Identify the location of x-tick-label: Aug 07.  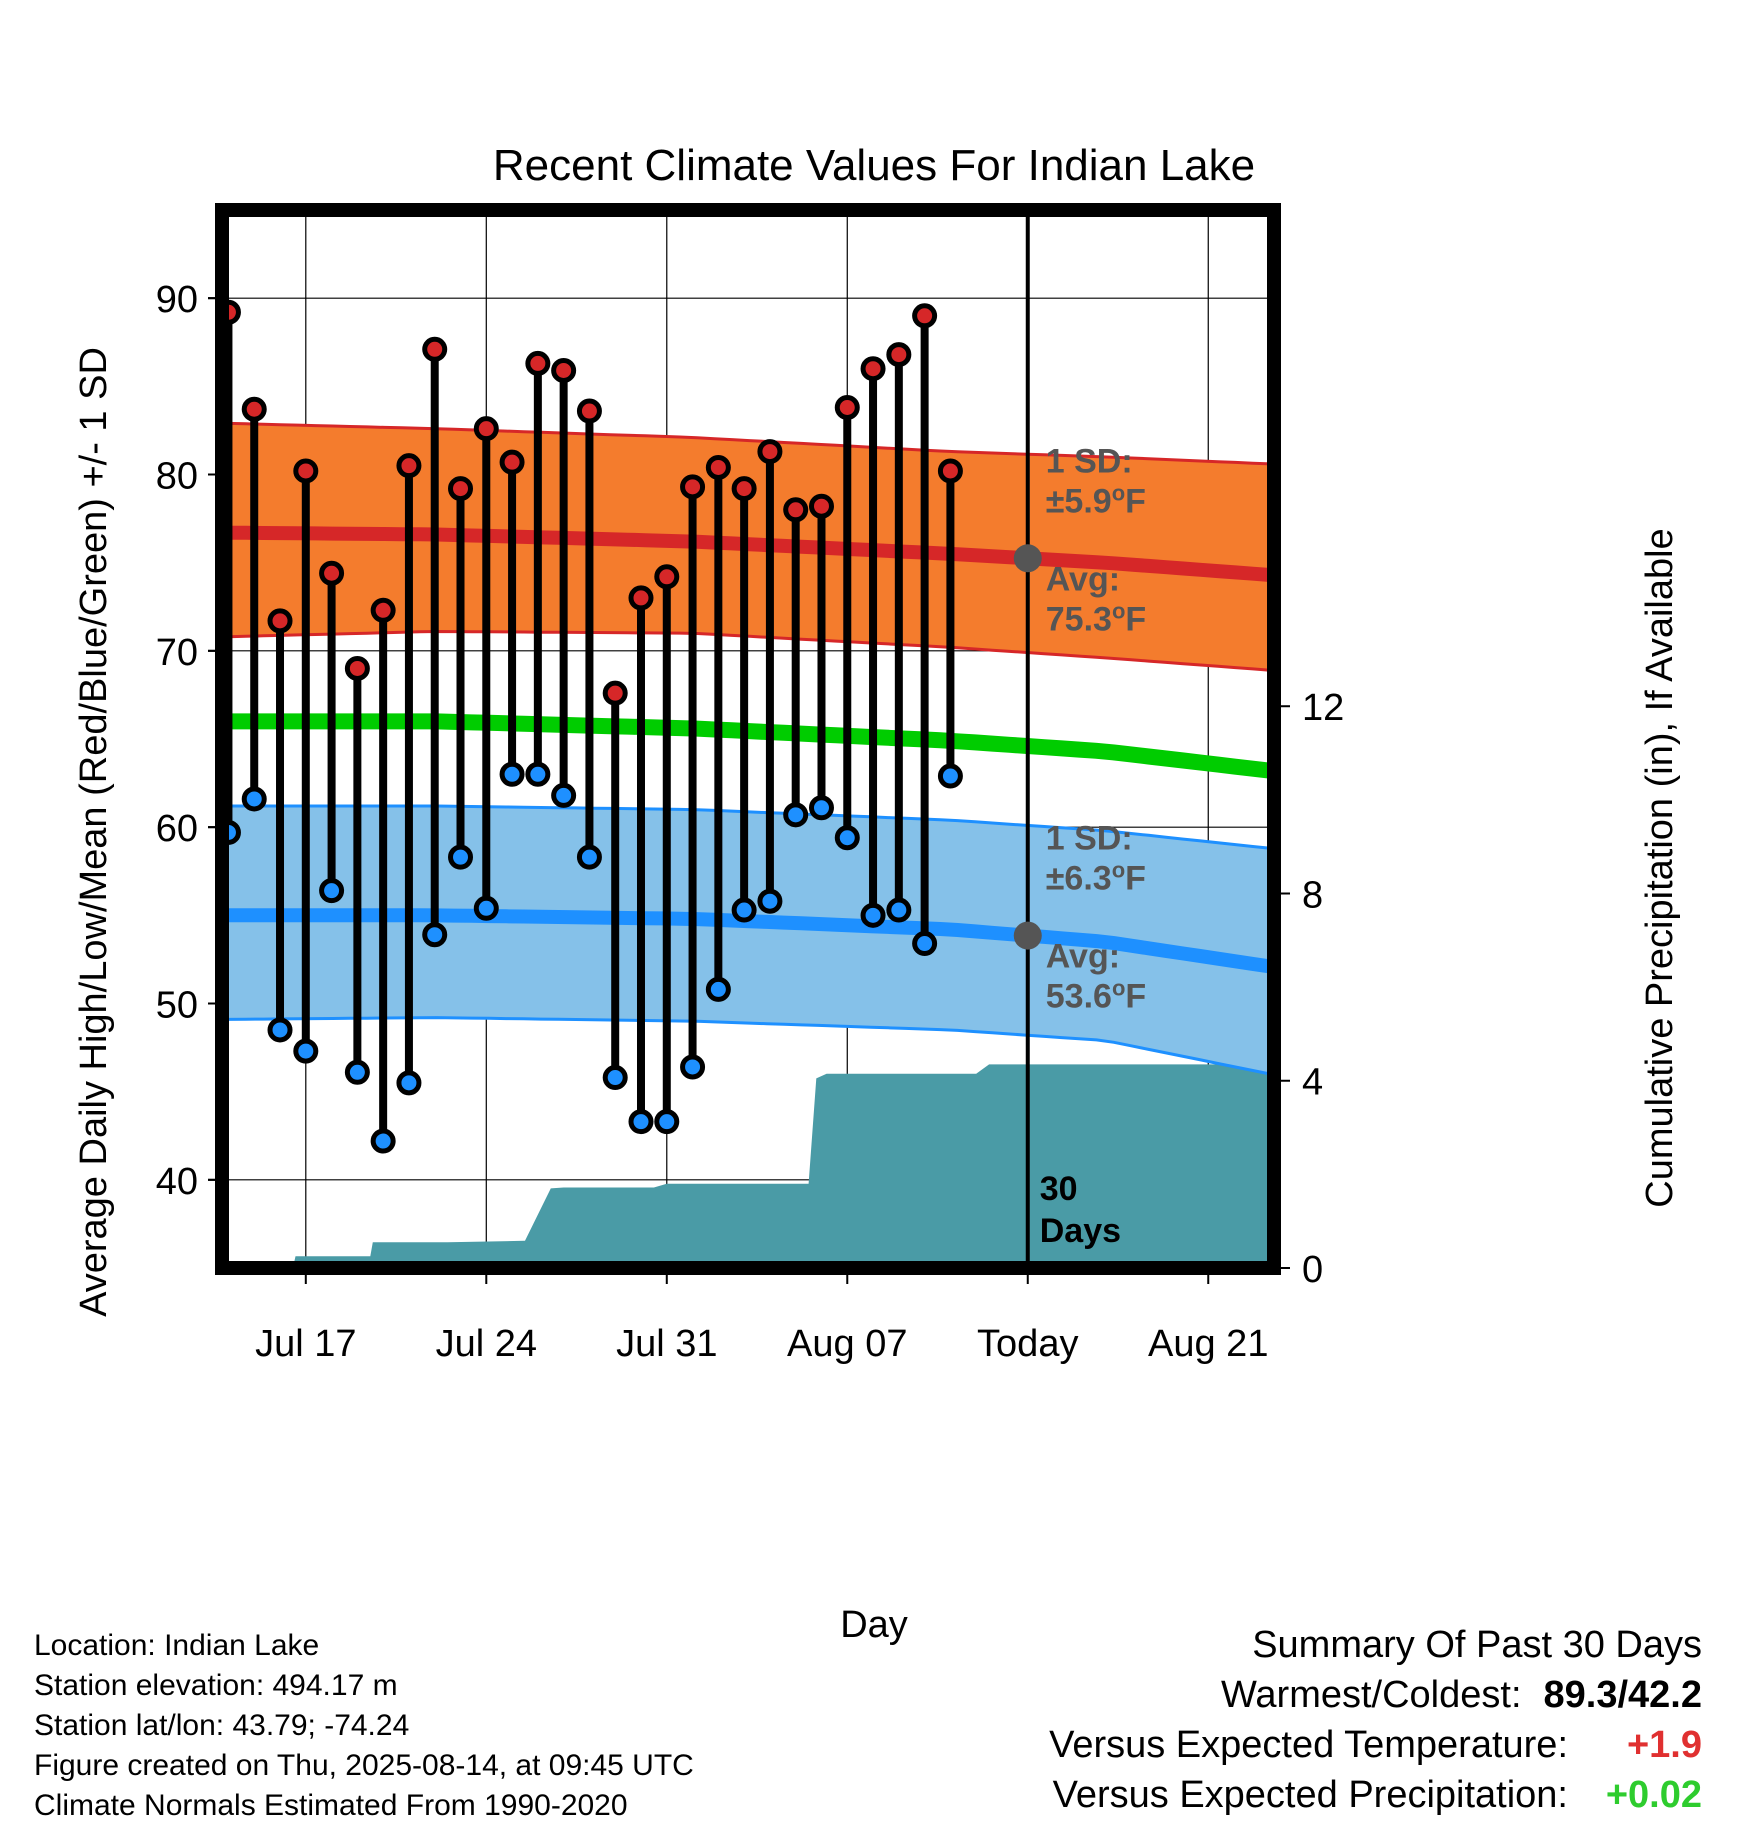
(847, 1344).